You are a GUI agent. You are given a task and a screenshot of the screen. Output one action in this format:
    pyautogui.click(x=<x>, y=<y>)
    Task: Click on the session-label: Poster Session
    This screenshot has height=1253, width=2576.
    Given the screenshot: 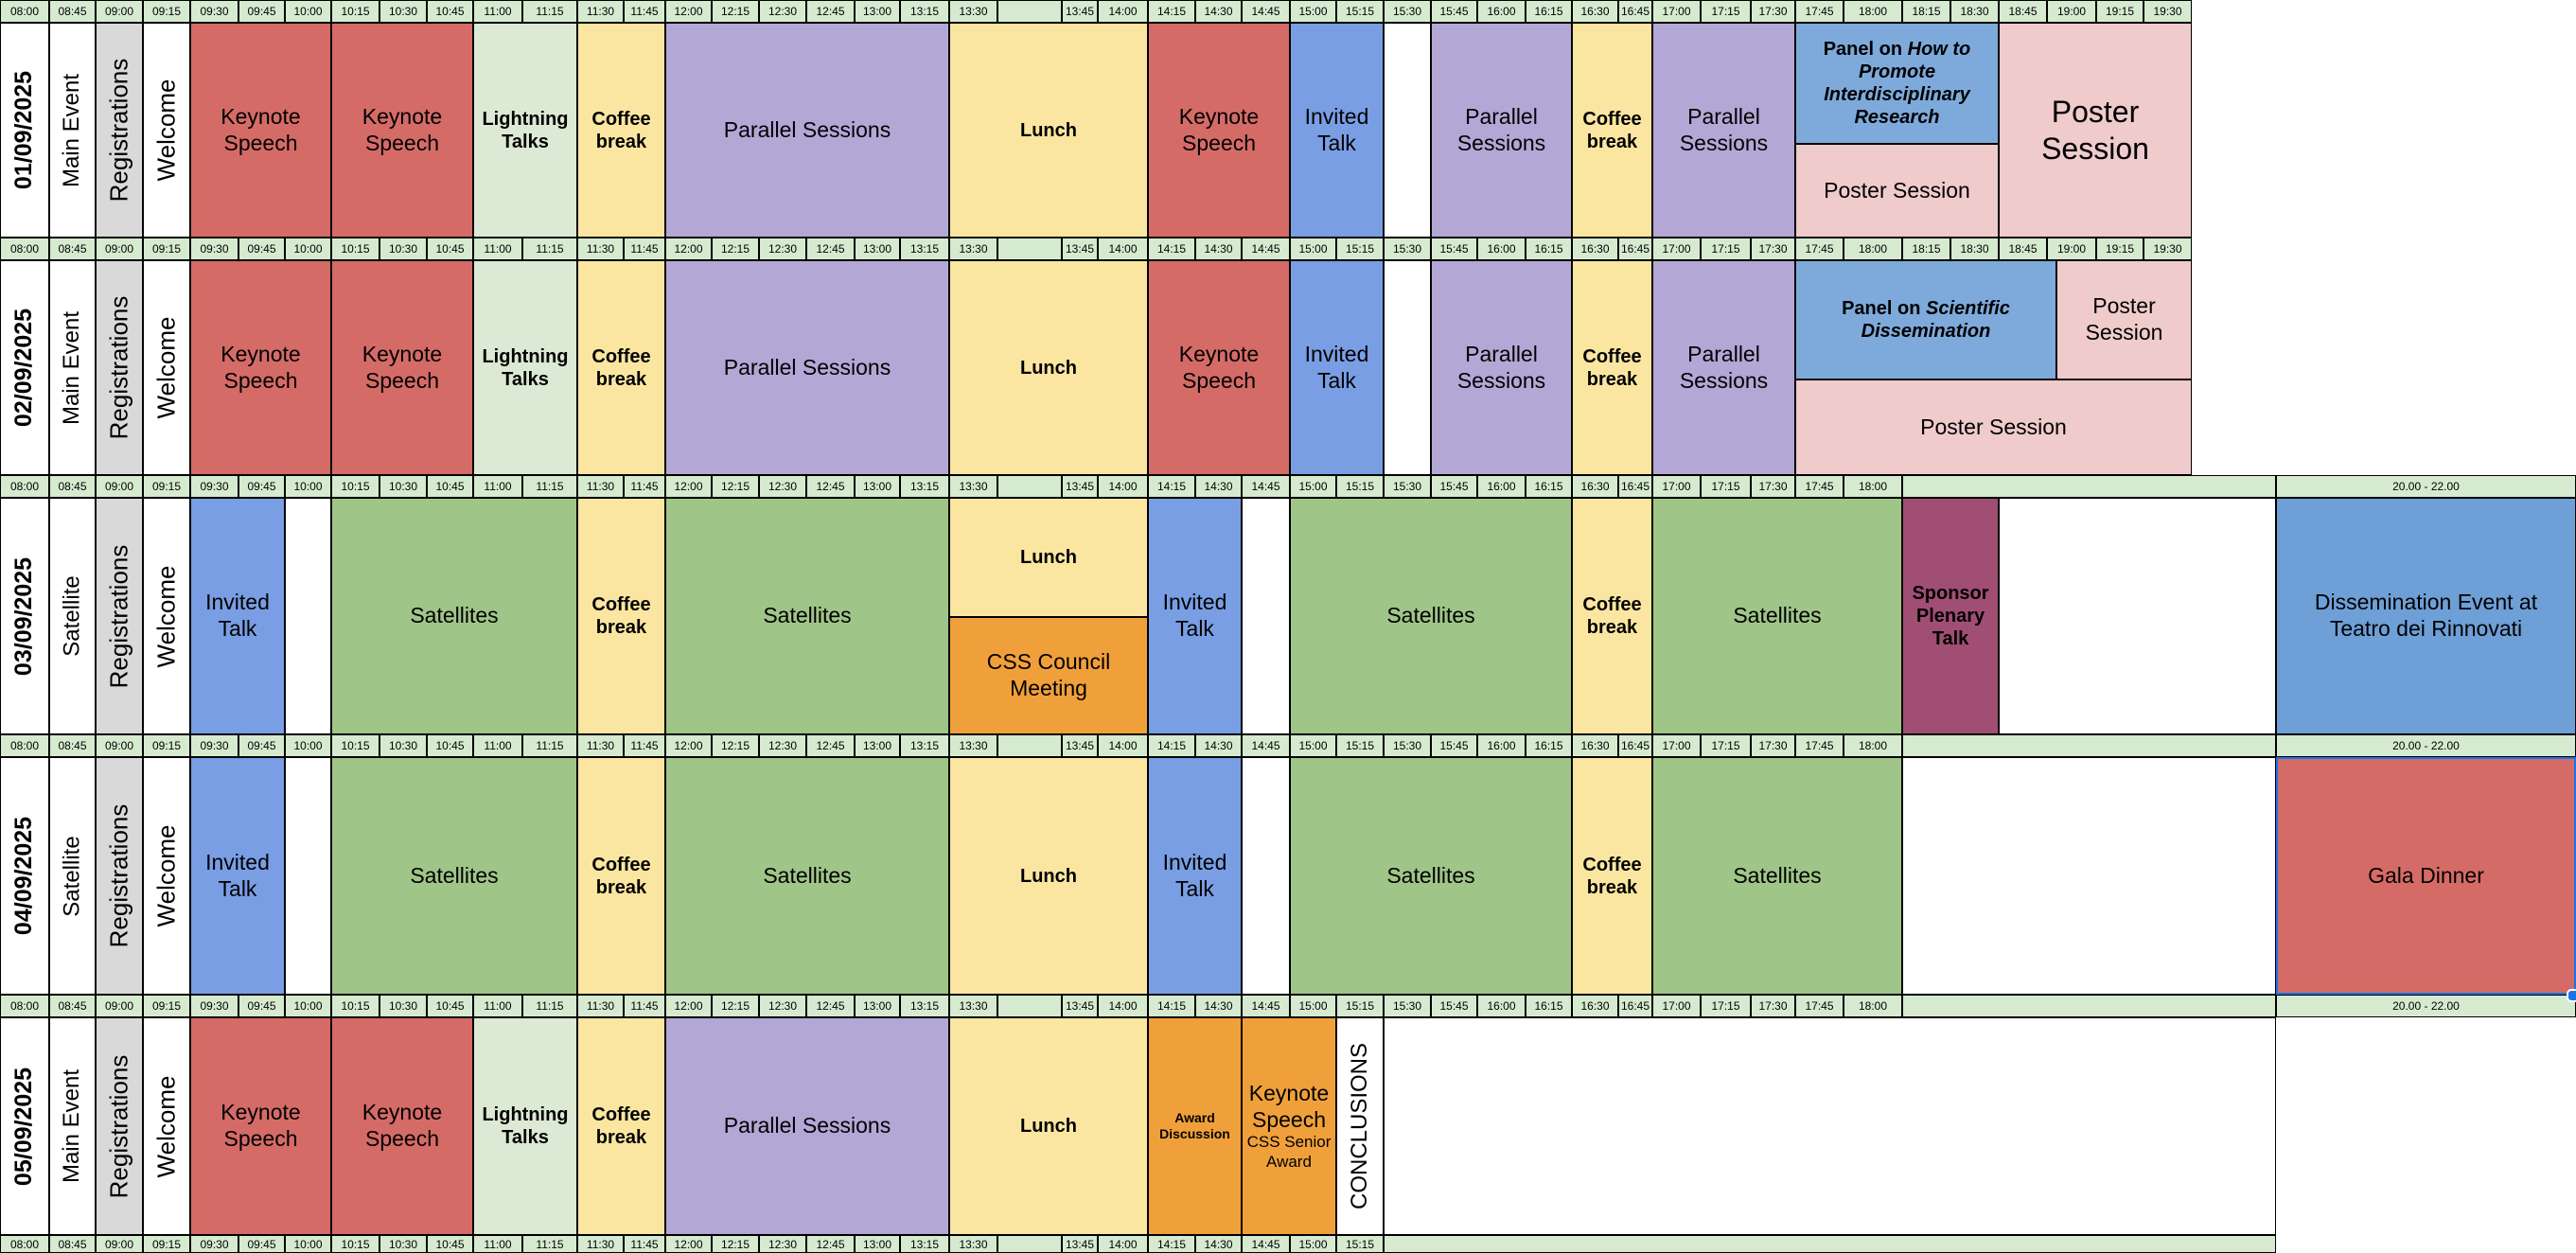 What is the action you would take?
    pyautogui.click(x=1897, y=190)
    